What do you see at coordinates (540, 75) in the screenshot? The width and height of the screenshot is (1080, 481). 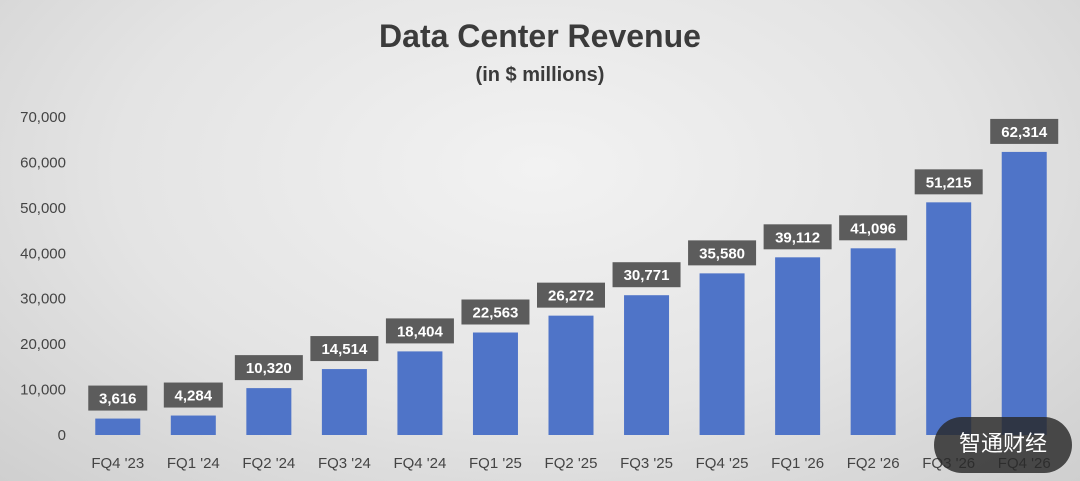 I see `chart-subtitle: (in $ millions)` at bounding box center [540, 75].